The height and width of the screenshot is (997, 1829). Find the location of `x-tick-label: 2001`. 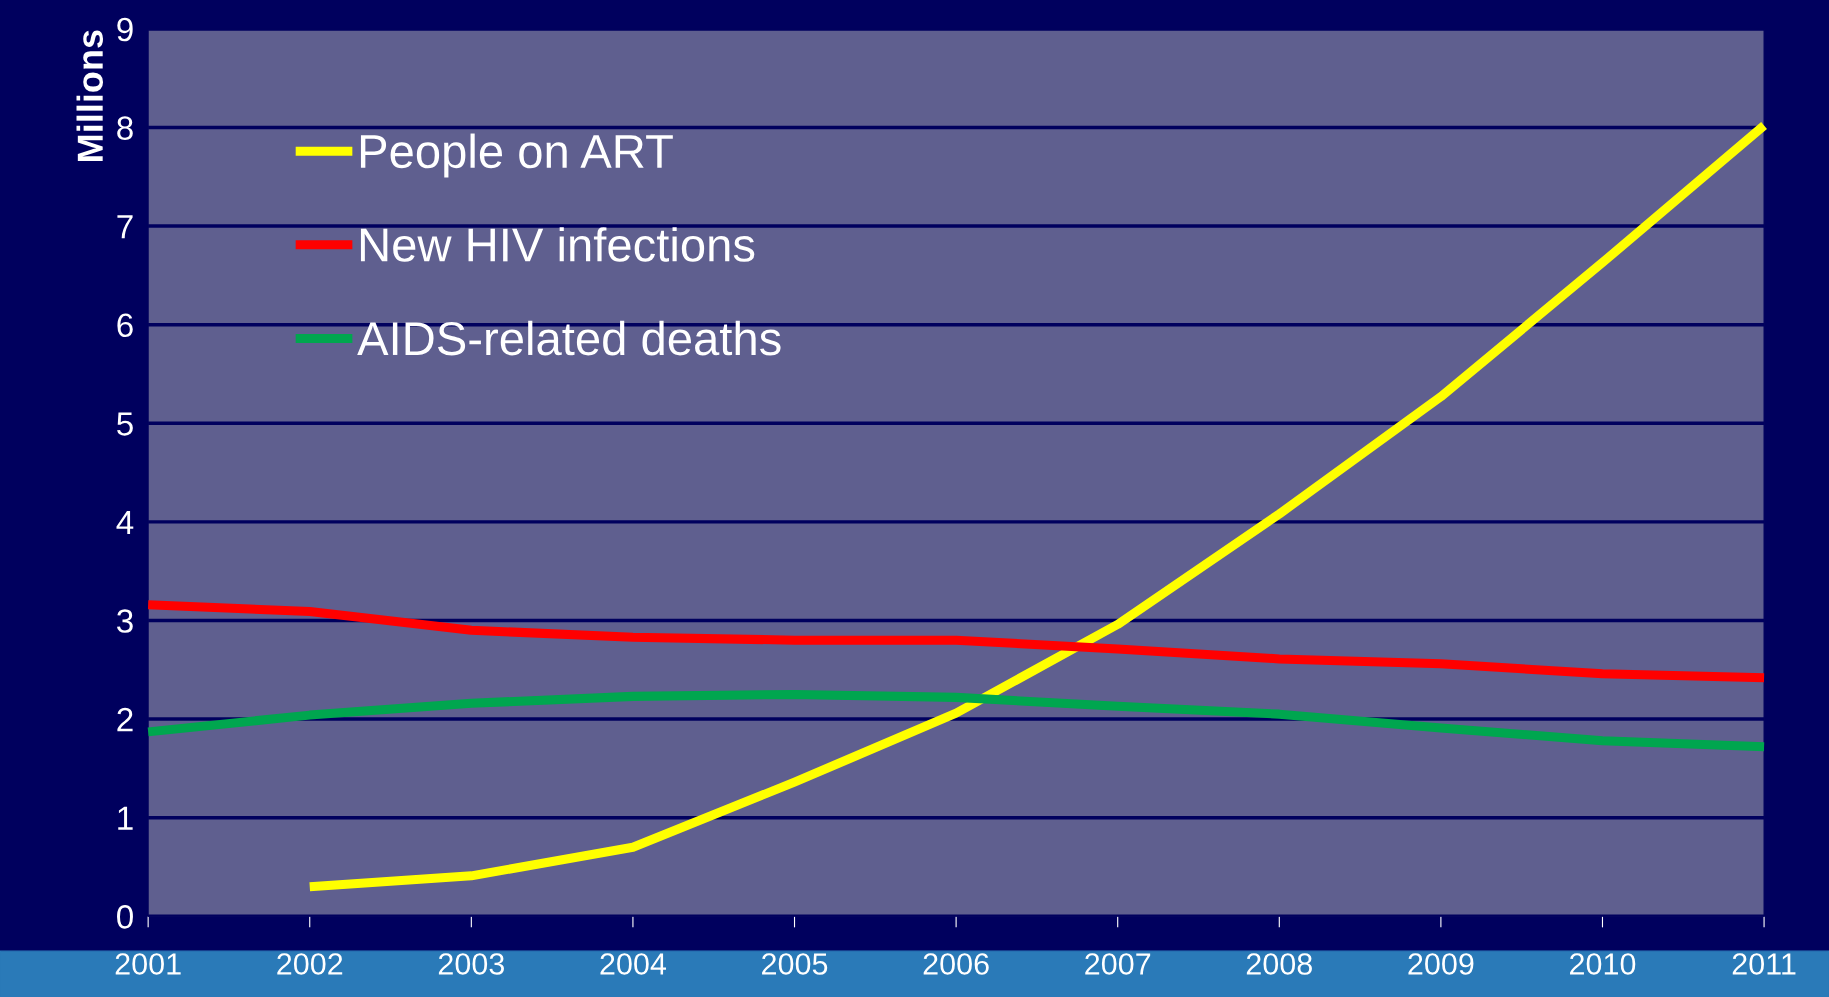

x-tick-label: 2001 is located at coordinates (148, 964).